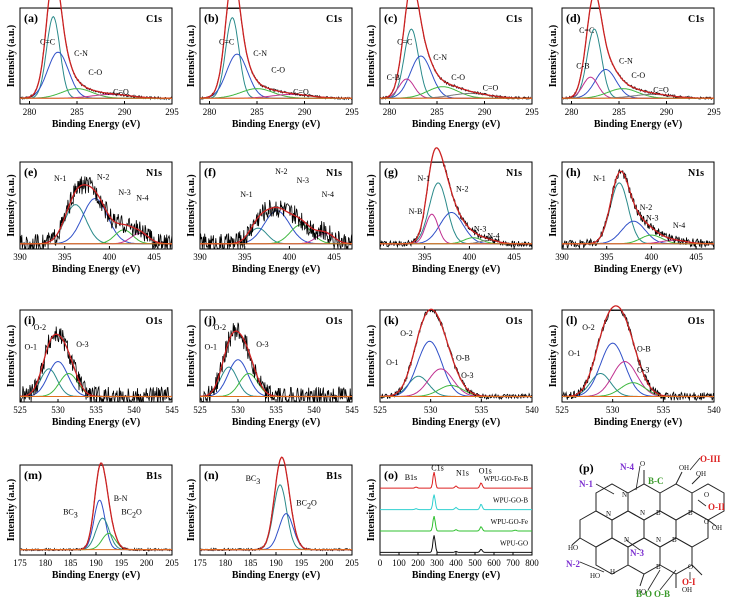 This screenshot has width=731, height=598. Describe the element at coordinates (82, 344) in the screenshot. I see `peak-label: O-3` at that location.